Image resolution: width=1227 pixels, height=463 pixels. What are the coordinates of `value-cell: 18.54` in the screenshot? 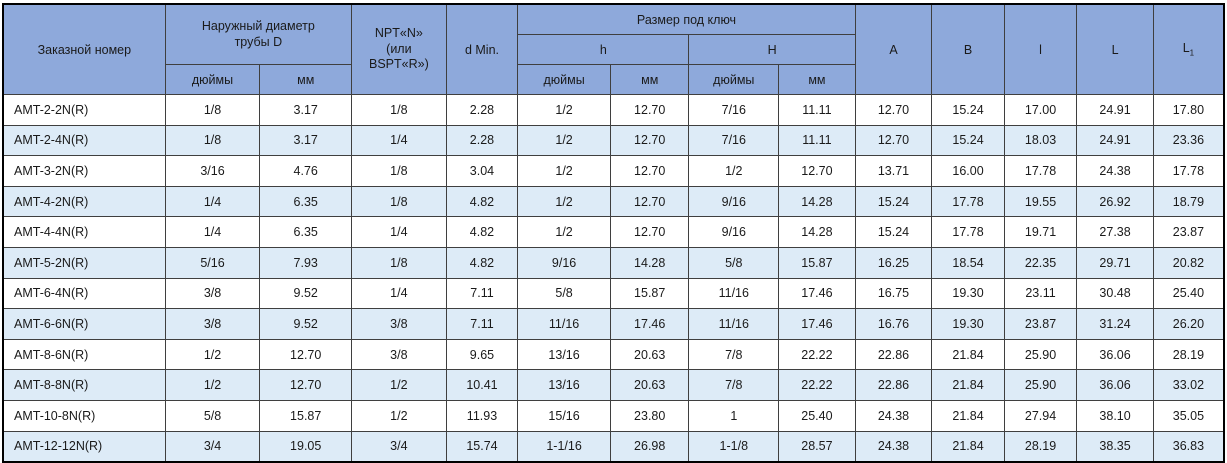 It's located at (968, 262).